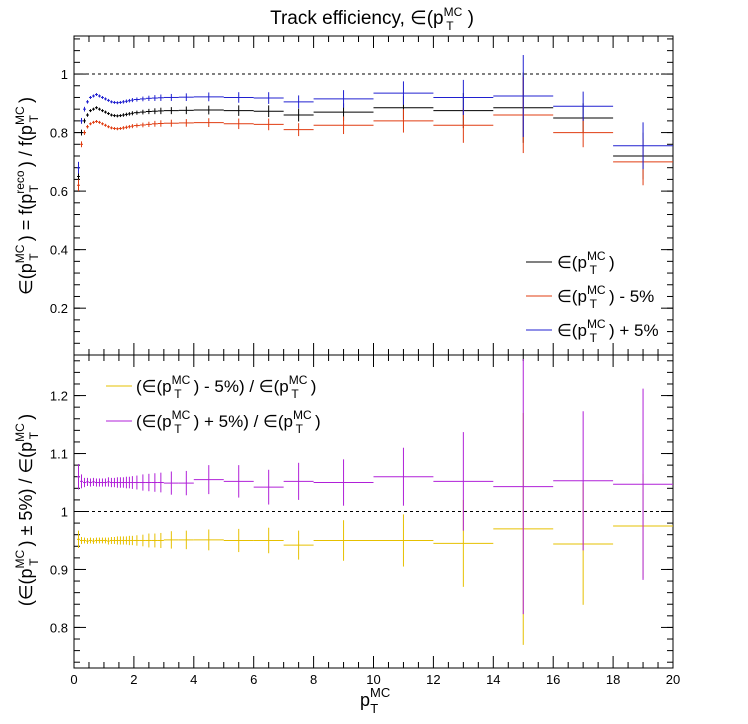 The height and width of the screenshot is (724, 748). Describe the element at coordinates (59, 308) in the screenshot. I see `top-y-tick-label: 0.2` at that location.